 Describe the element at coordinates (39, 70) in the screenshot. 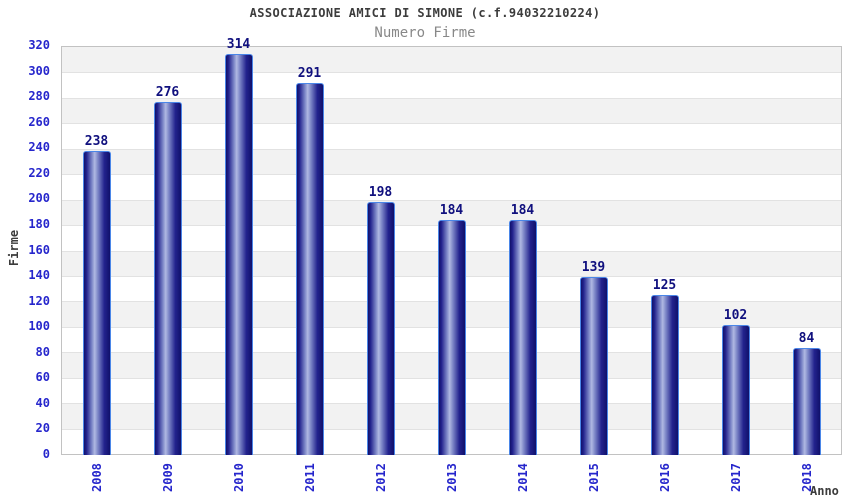

I see `y-tick-label-300: 300` at that location.